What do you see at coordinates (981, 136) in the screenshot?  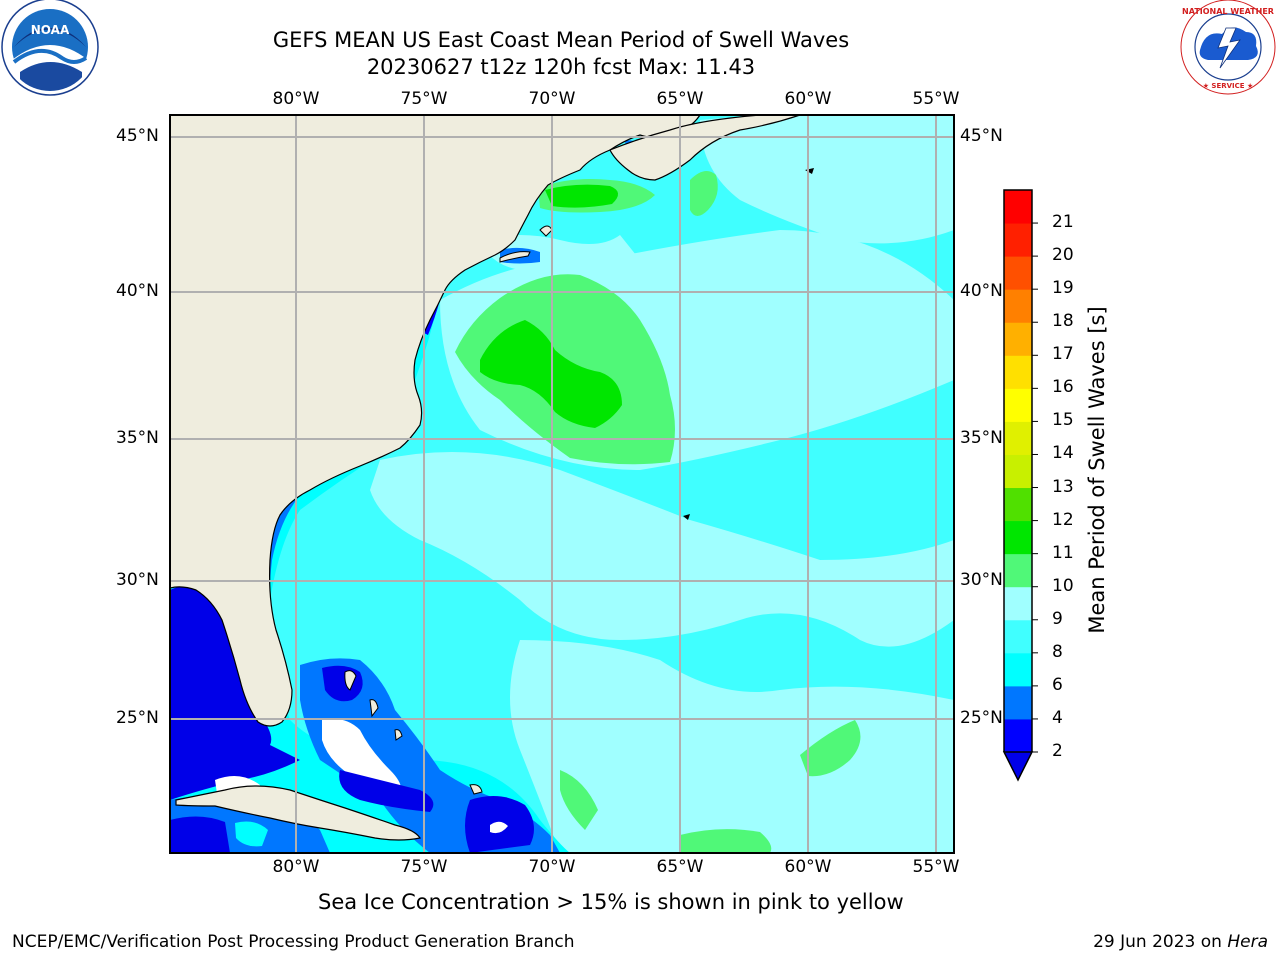 I see `lat-label-right-45n: 45°N` at bounding box center [981, 136].